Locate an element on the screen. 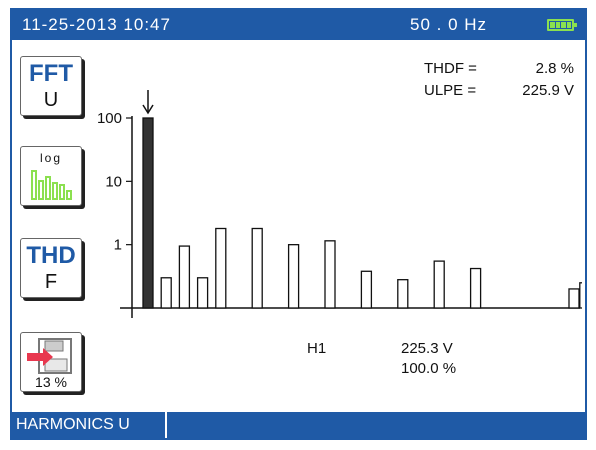 This screenshot has width=596, height=450. cursor-arrow-icon is located at coordinates (148, 109).